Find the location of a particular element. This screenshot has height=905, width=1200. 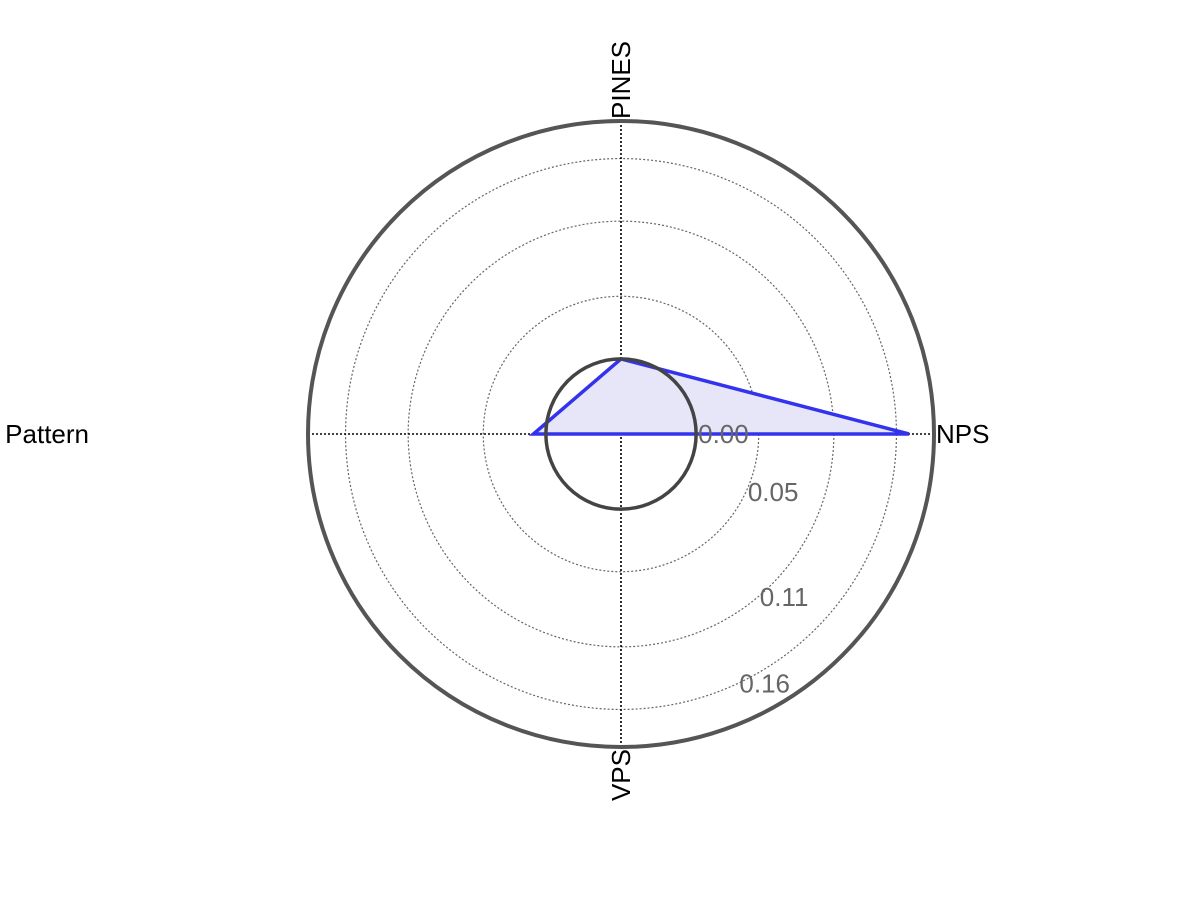

zero-reference-circle is located at coordinates (621, 434).